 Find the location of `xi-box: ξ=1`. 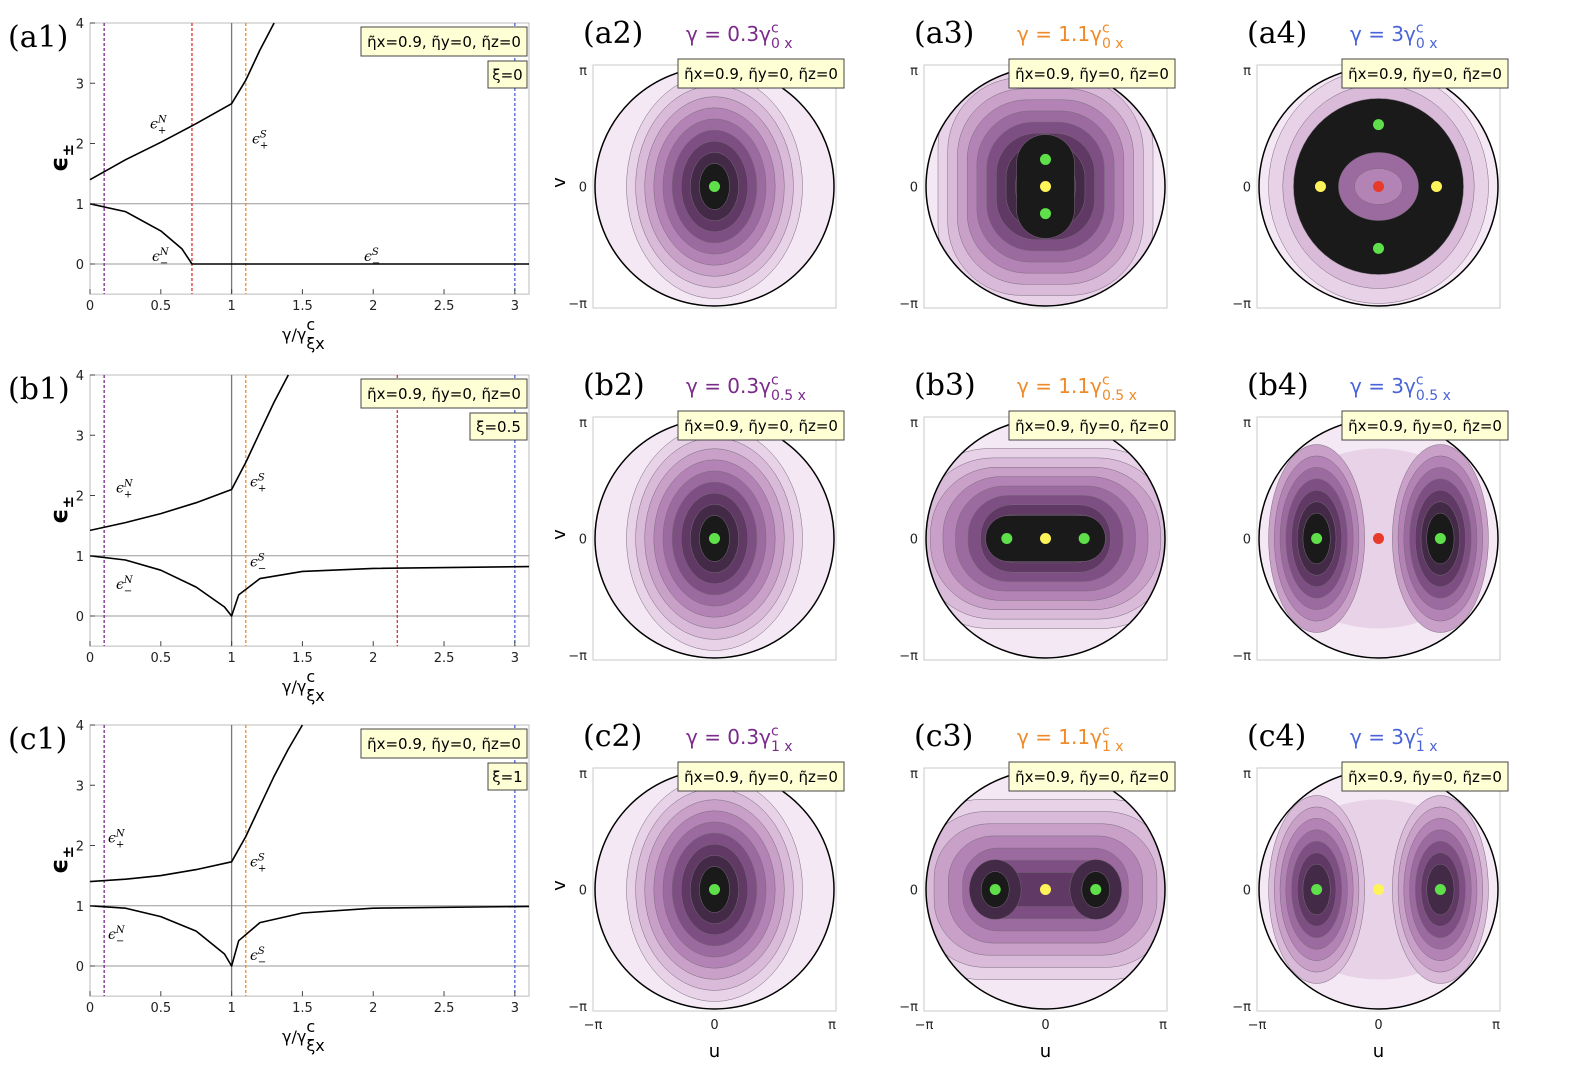

xi-box: ξ=1 is located at coordinates (507, 776).